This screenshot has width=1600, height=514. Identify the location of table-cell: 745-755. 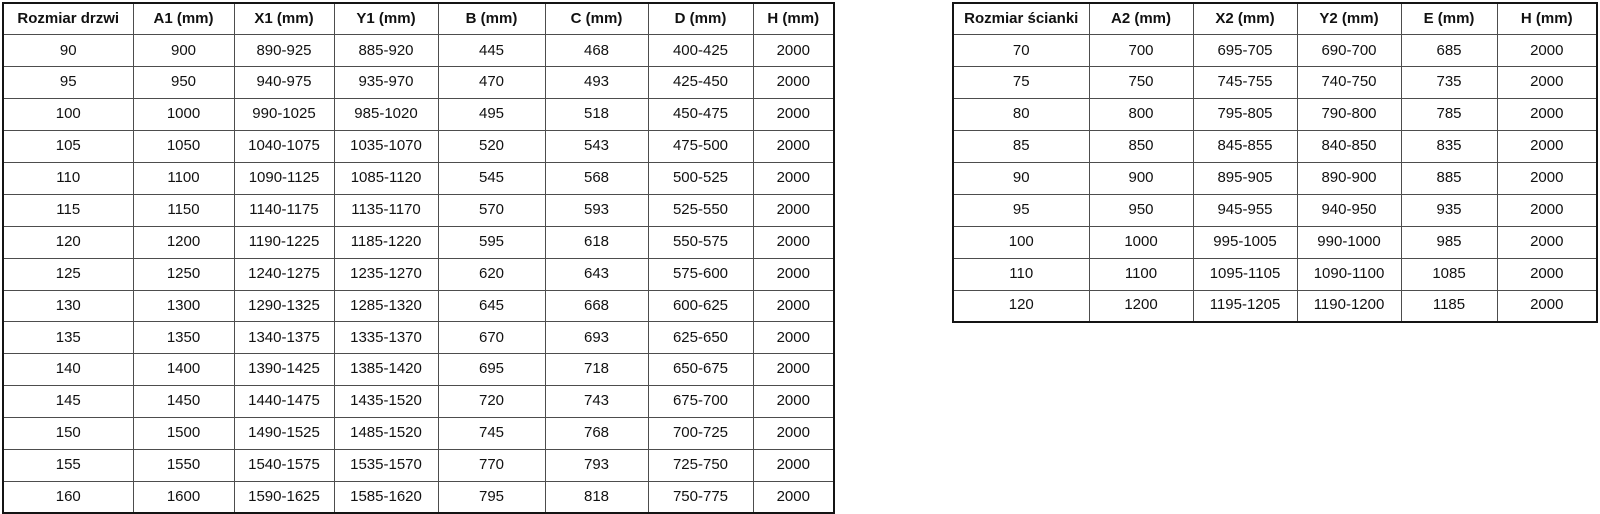
(1245, 83).